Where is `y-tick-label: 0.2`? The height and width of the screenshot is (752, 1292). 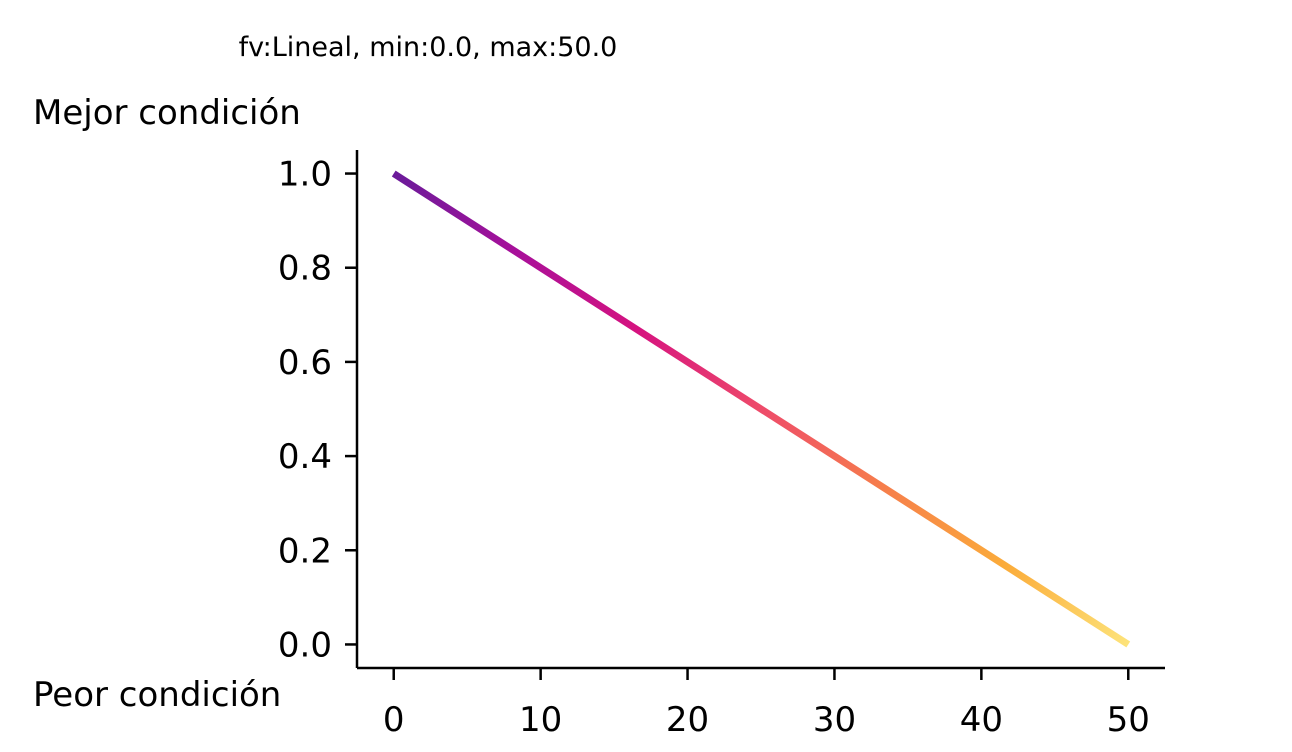 y-tick-label: 0.2 is located at coordinates (305, 551).